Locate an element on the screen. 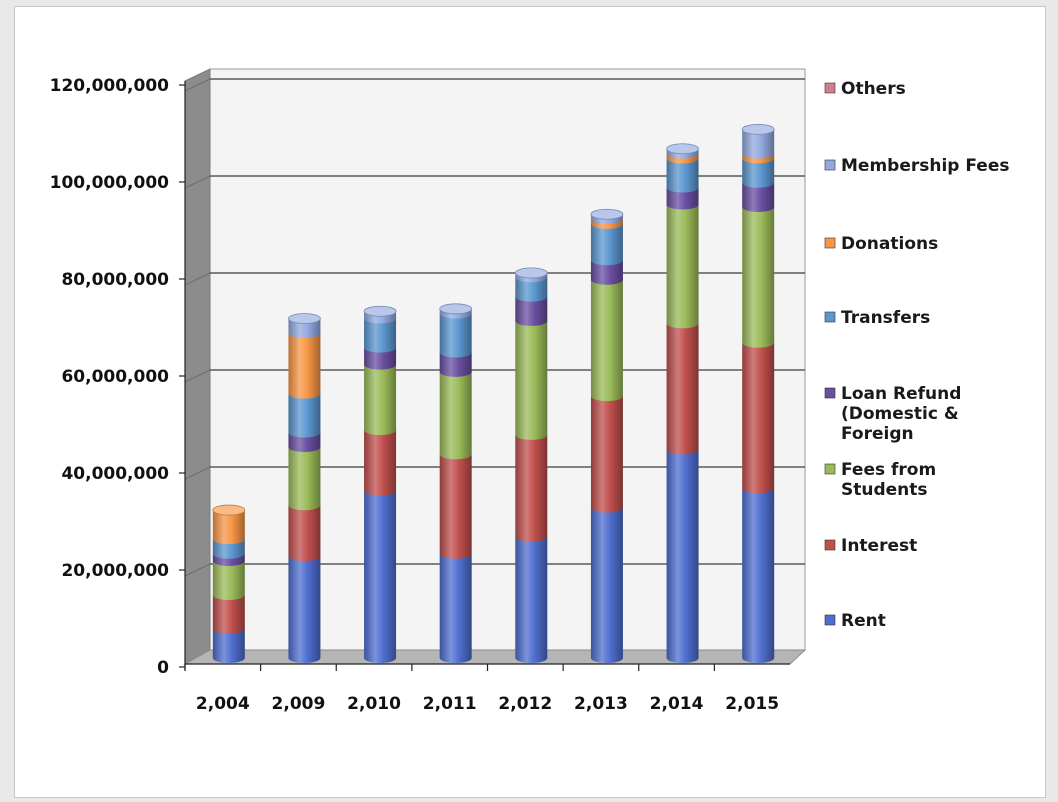 Image resolution: width=1058 pixels, height=802 pixels. y-tick-label: 0 is located at coordinates (163, 668).